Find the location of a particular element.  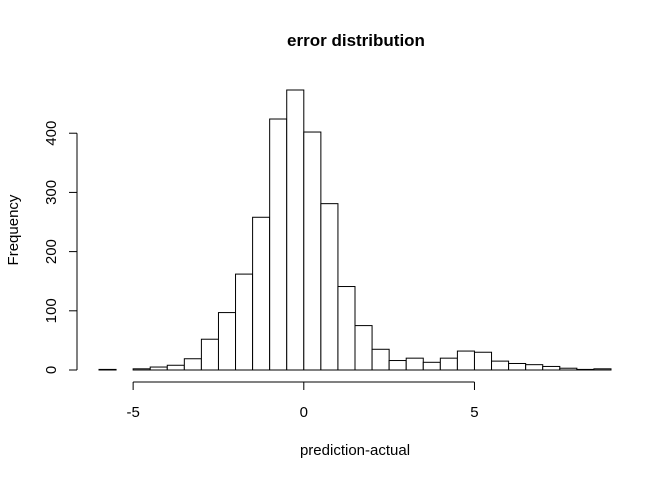

y-tick-label: 100 is located at coordinates (51, 310).